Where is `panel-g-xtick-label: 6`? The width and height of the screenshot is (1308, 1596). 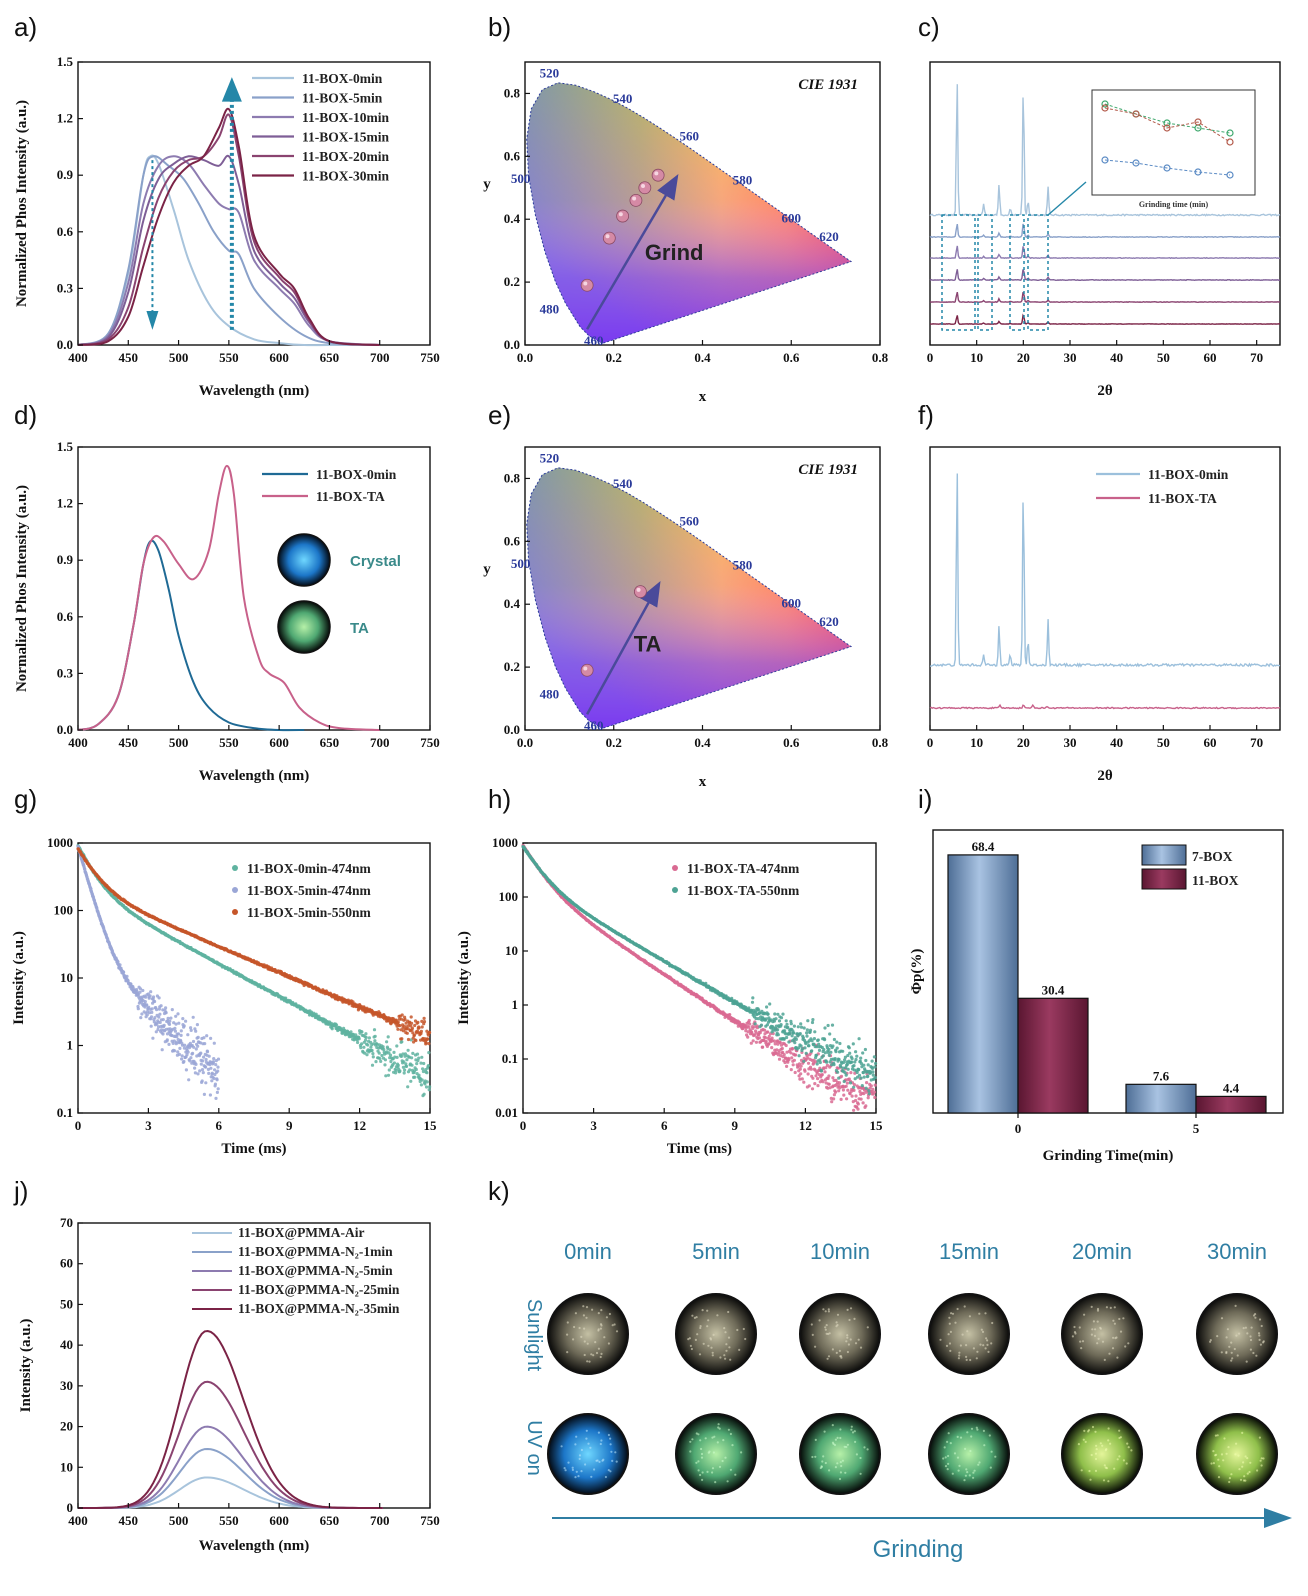 panel-g-xtick-label: 6 is located at coordinates (219, 1125).